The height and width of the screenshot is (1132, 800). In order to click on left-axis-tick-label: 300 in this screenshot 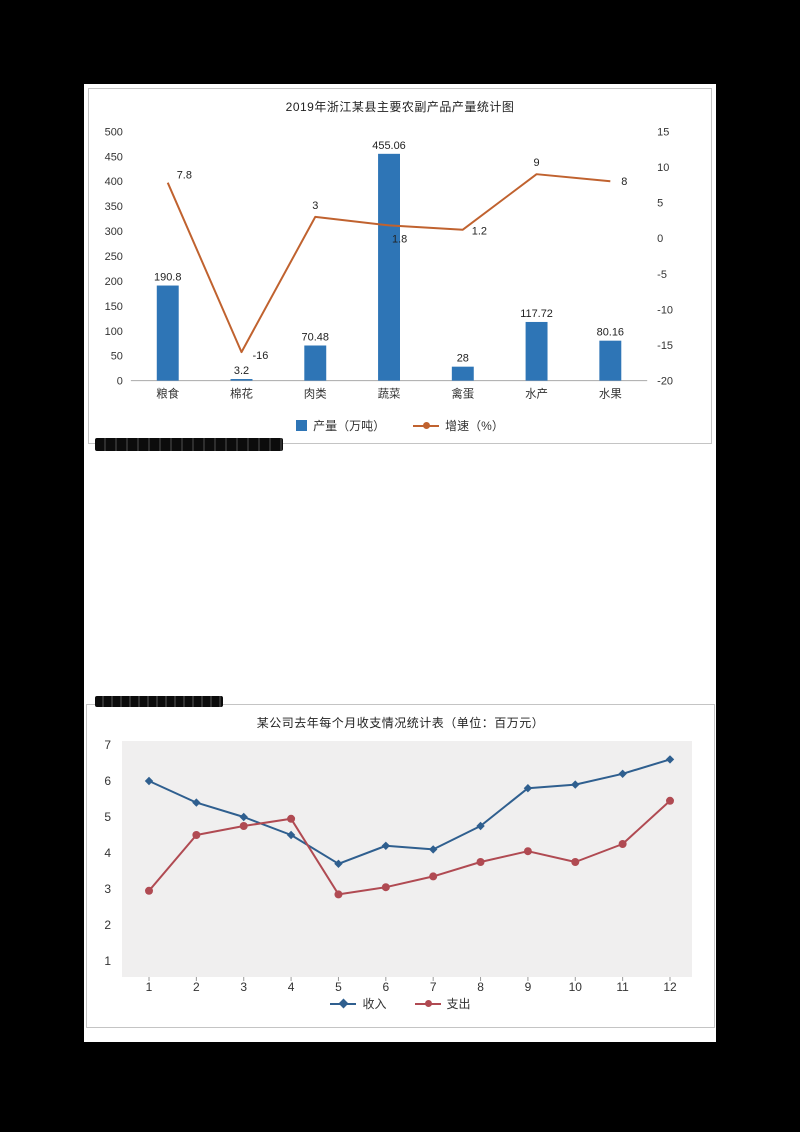, I will do `click(114, 232)`.